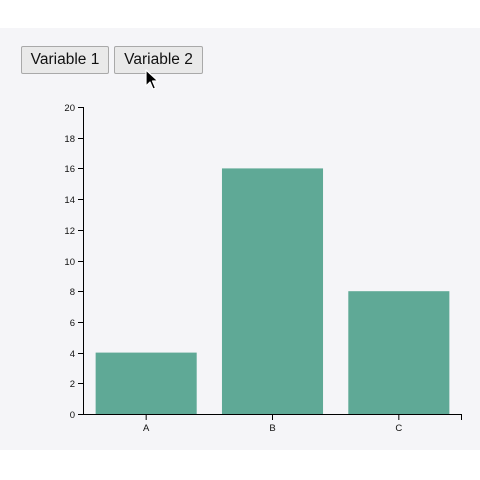 The image size is (480, 480). What do you see at coordinates (72, 292) in the screenshot?
I see `y-tick-label: 8` at bounding box center [72, 292].